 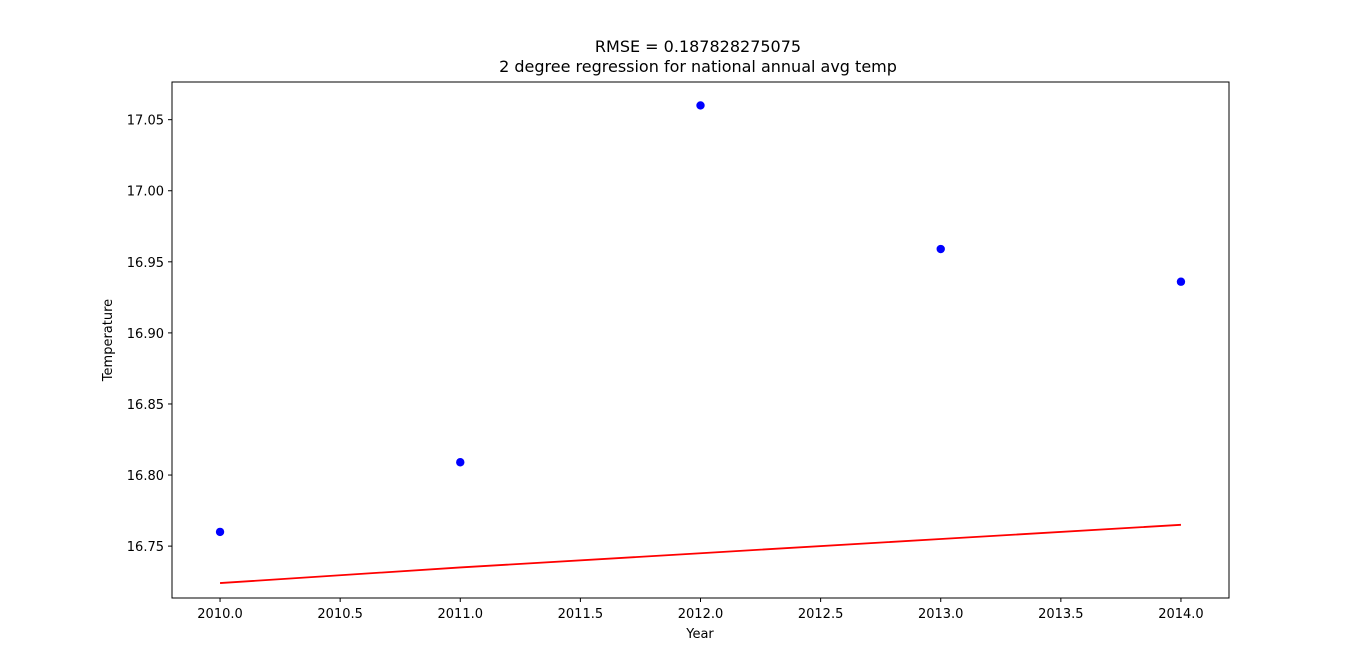 What do you see at coordinates (699, 634) in the screenshot?
I see `x-axis-label: Year` at bounding box center [699, 634].